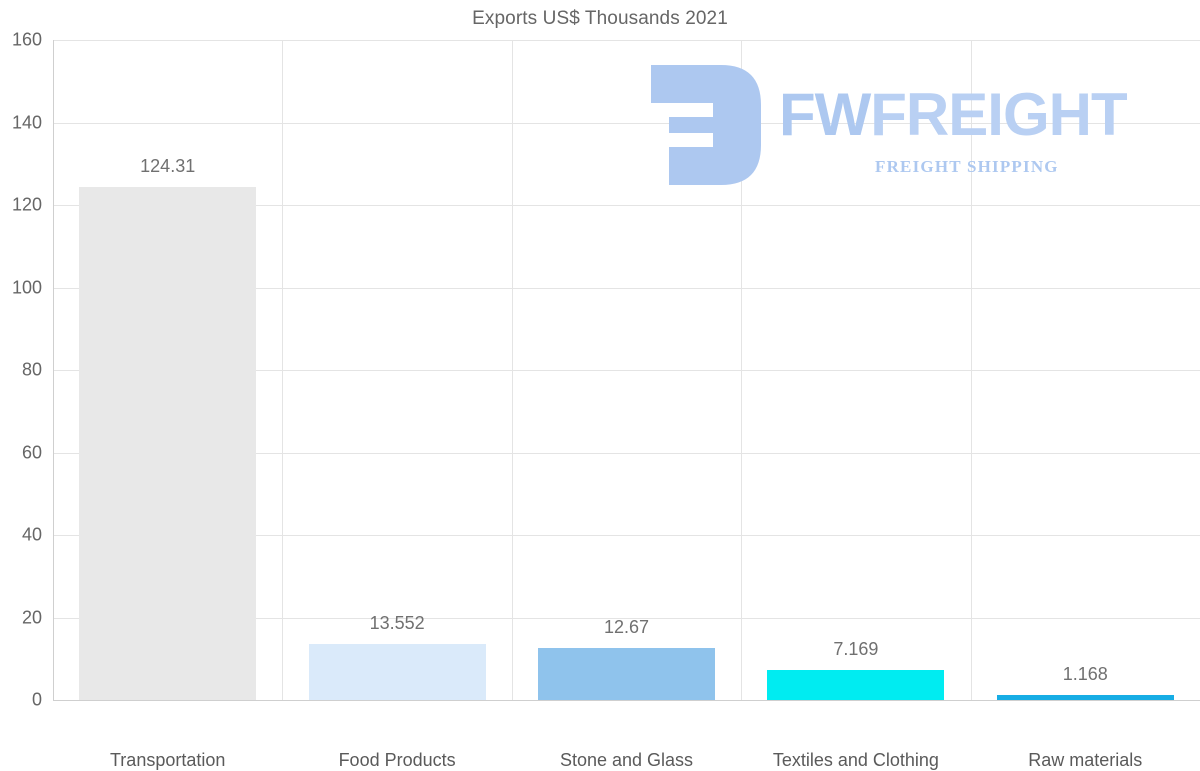 The width and height of the screenshot is (1200, 771). What do you see at coordinates (26, 287) in the screenshot?
I see `y-tick-label: 100` at bounding box center [26, 287].